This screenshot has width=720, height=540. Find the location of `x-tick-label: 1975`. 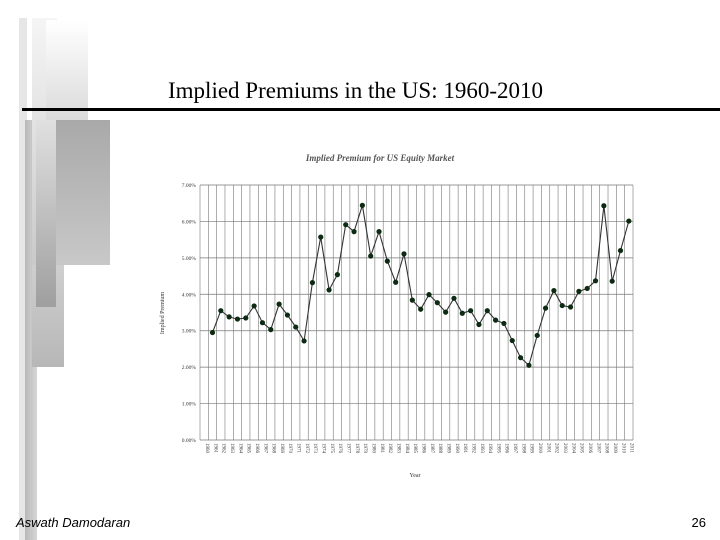

x-tick-label: 1975 is located at coordinates (331, 448).